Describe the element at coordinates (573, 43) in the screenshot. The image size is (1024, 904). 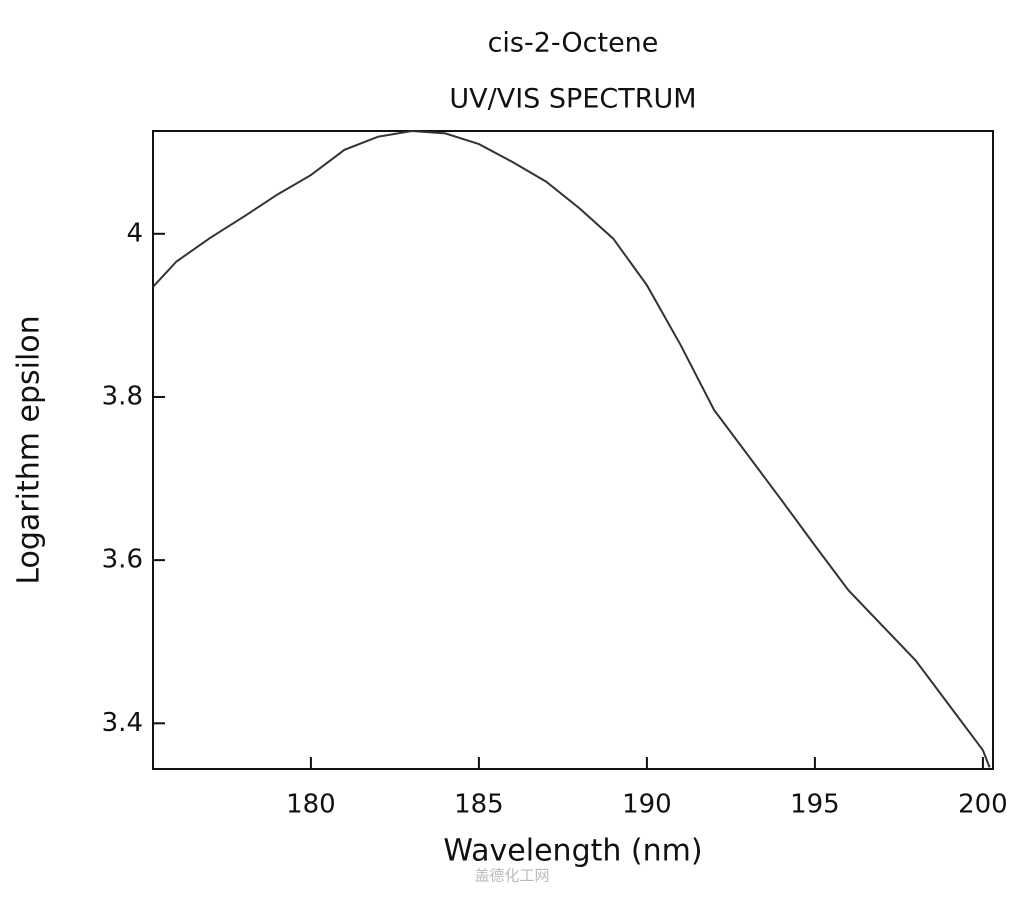
I see `chart-title: cis-2-Octene` at that location.